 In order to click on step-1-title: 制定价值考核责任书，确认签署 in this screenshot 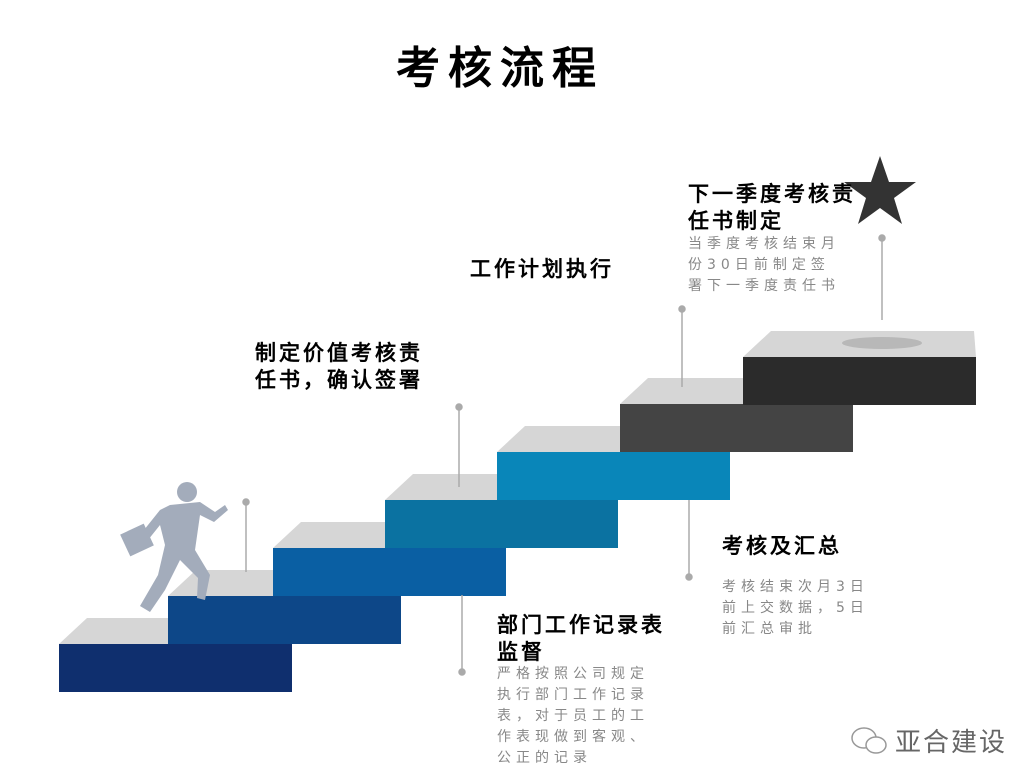, I will do `click(339, 366)`.